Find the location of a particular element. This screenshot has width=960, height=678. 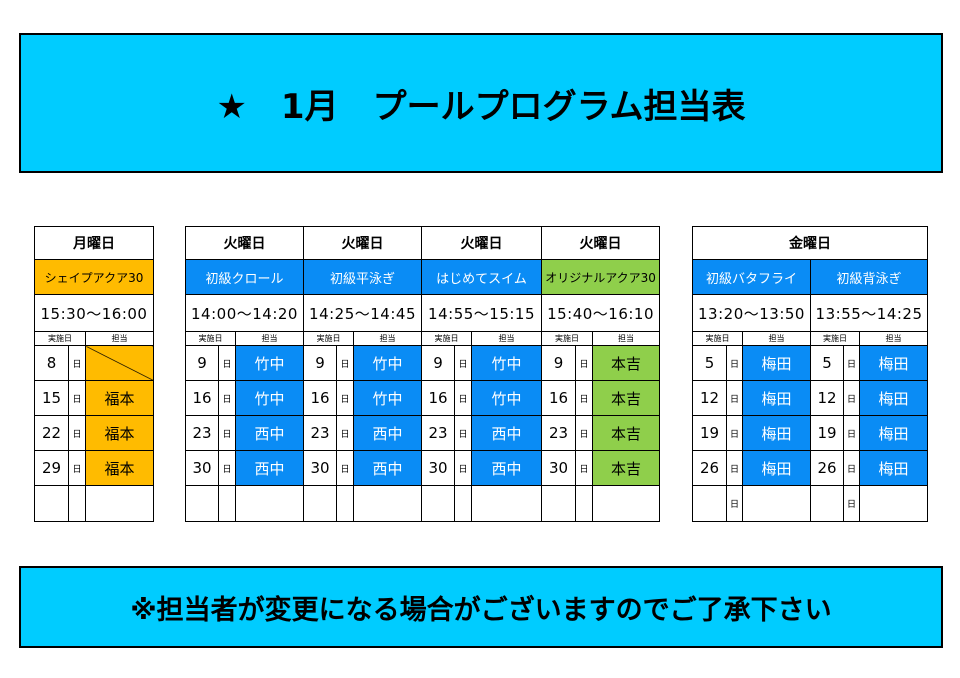

program-time: 15:30〜16:00 is located at coordinates (94, 313).